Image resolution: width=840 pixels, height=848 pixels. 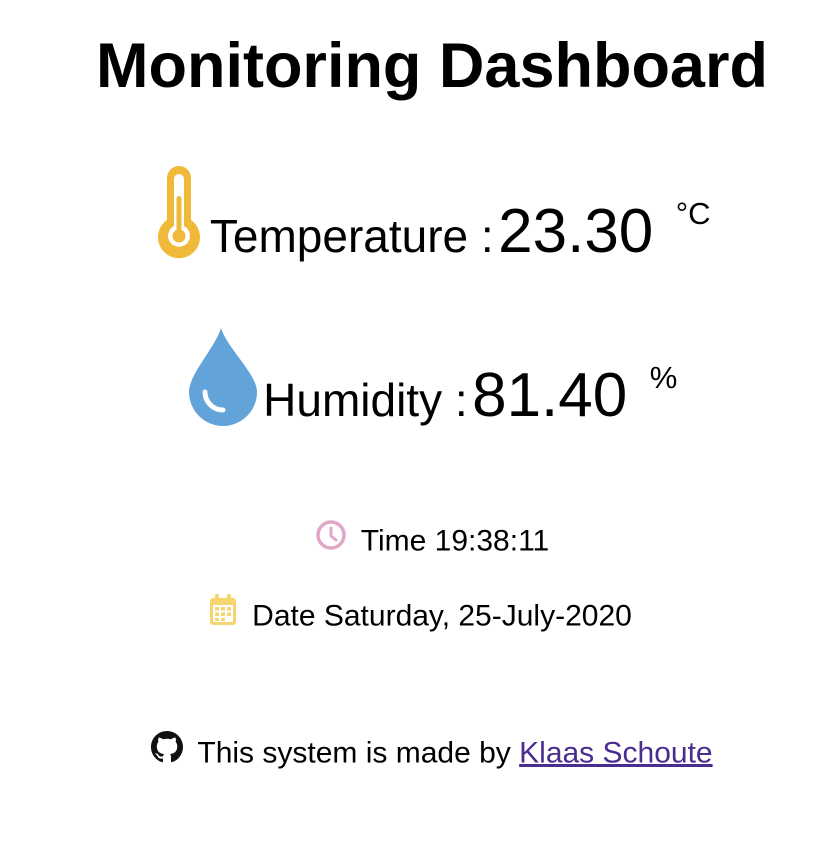 What do you see at coordinates (442, 616) in the screenshot?
I see `date-text: Date Saturday, 25-July-2020` at bounding box center [442, 616].